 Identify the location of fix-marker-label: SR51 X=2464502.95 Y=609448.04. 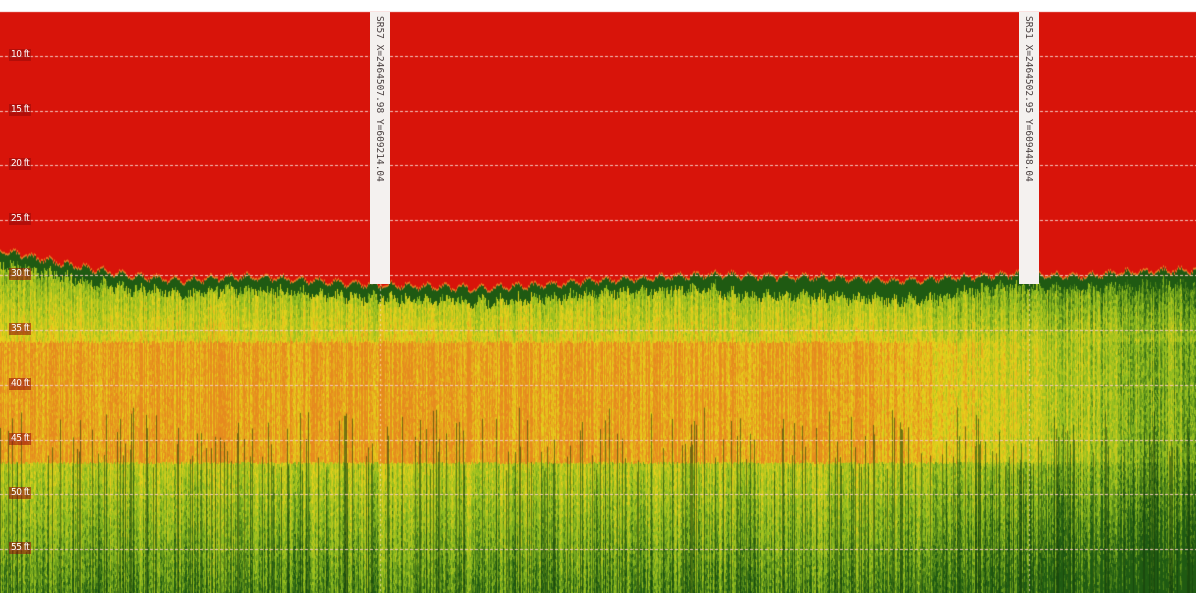
(1028, 99).